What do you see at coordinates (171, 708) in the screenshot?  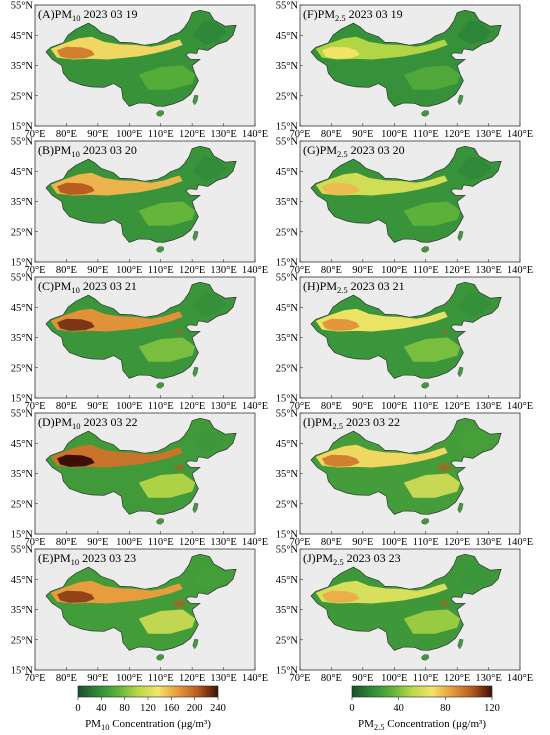 I see `colorbar-tick-label: 160` at bounding box center [171, 708].